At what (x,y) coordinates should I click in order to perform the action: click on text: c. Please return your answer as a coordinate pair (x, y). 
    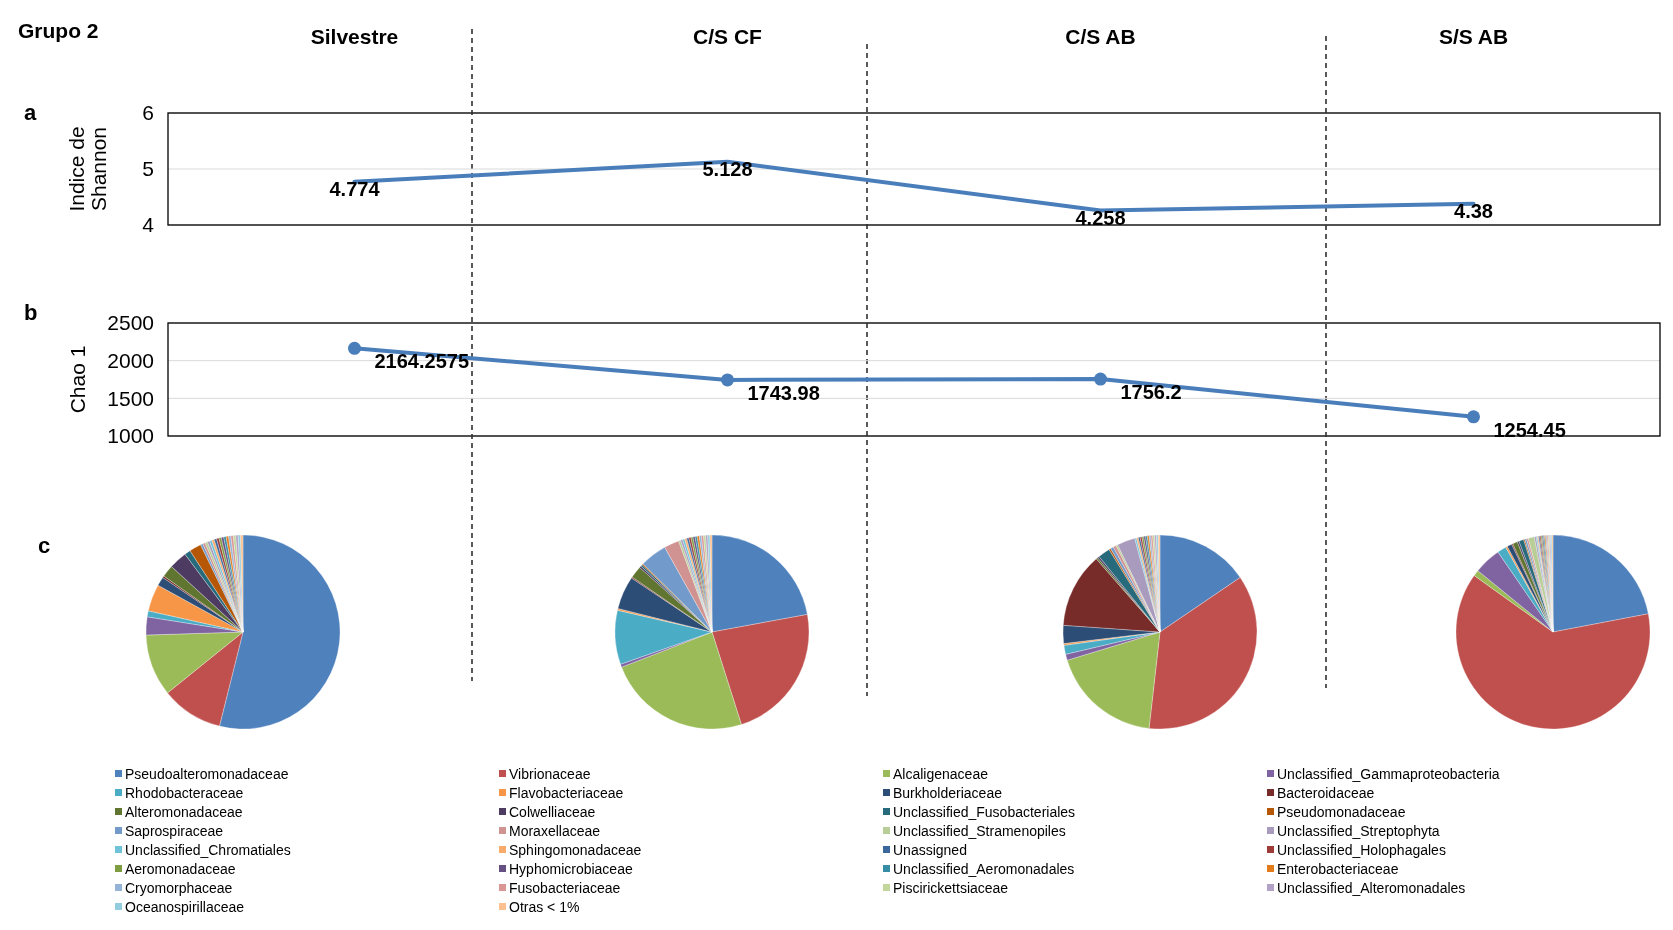
    Looking at the image, I should click on (44, 545).